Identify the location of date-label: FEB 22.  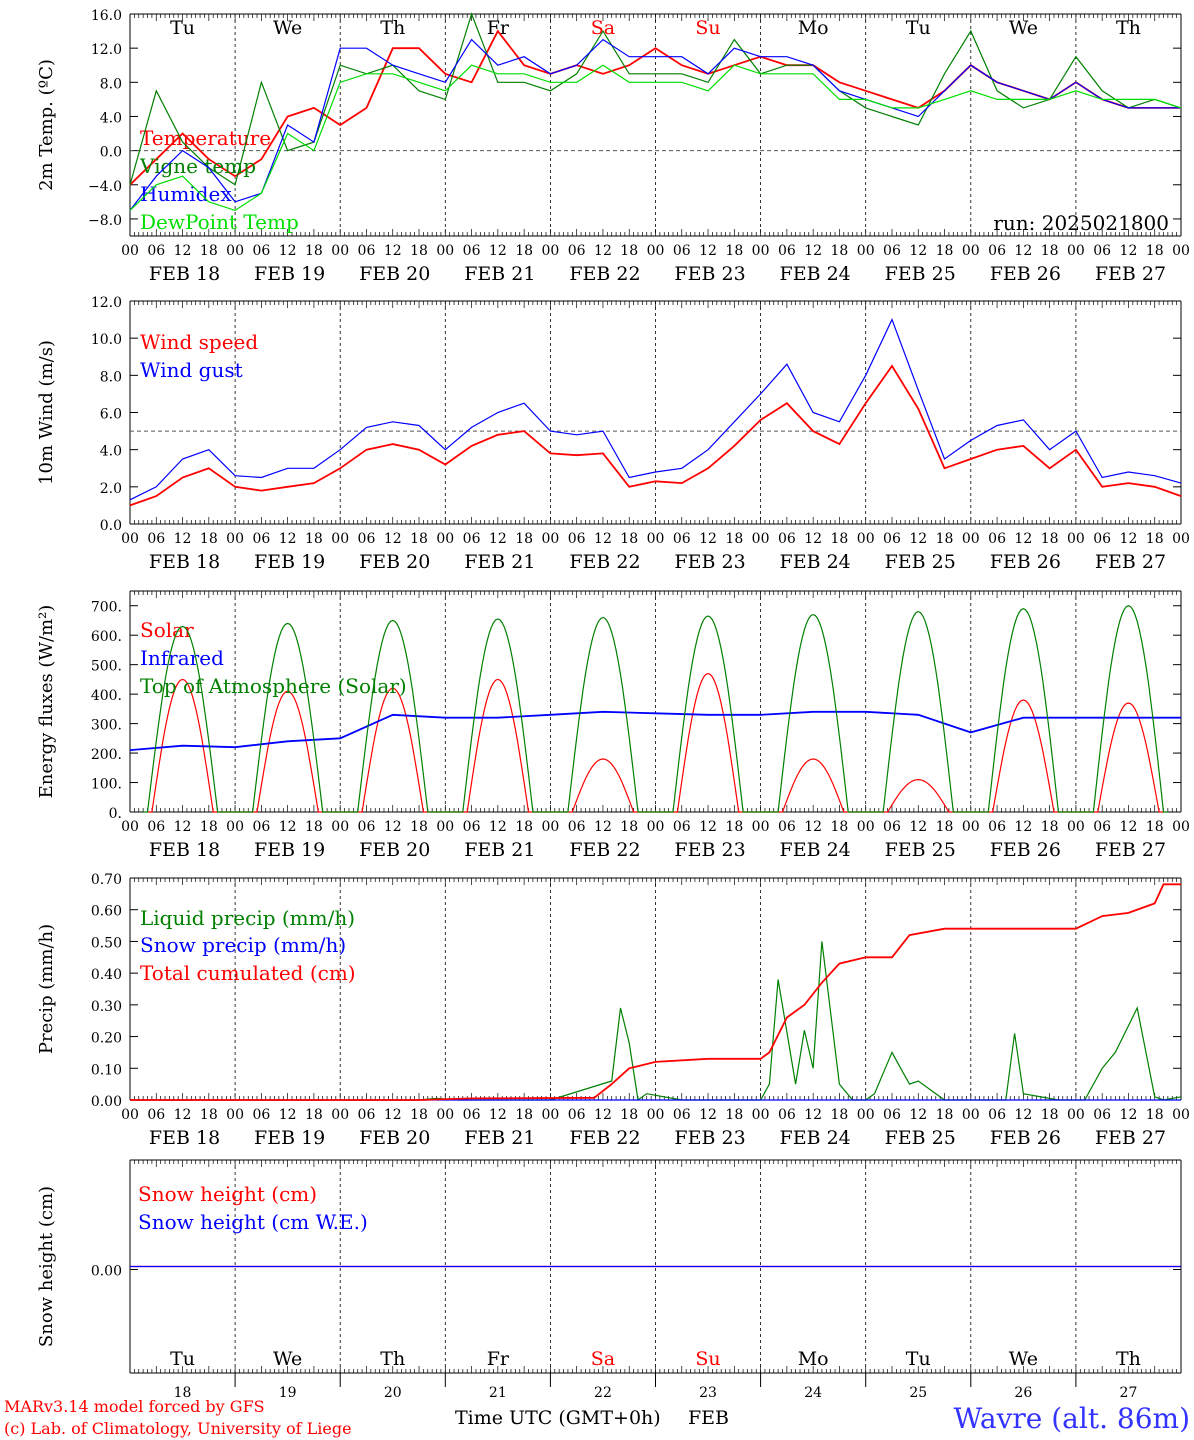
(604, 850).